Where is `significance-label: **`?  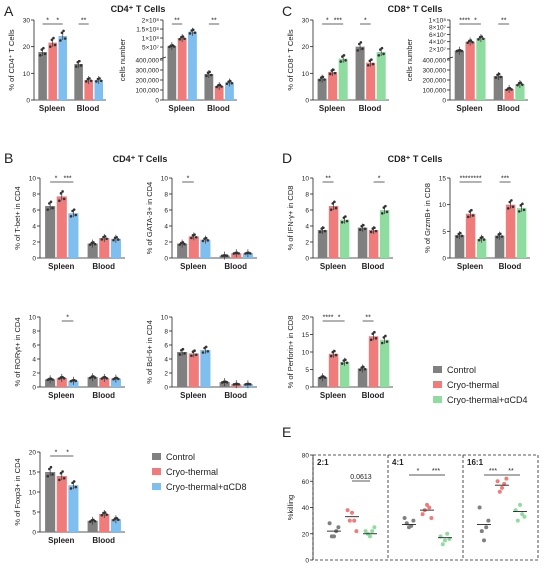
significance-label: ** is located at coordinates (84, 21).